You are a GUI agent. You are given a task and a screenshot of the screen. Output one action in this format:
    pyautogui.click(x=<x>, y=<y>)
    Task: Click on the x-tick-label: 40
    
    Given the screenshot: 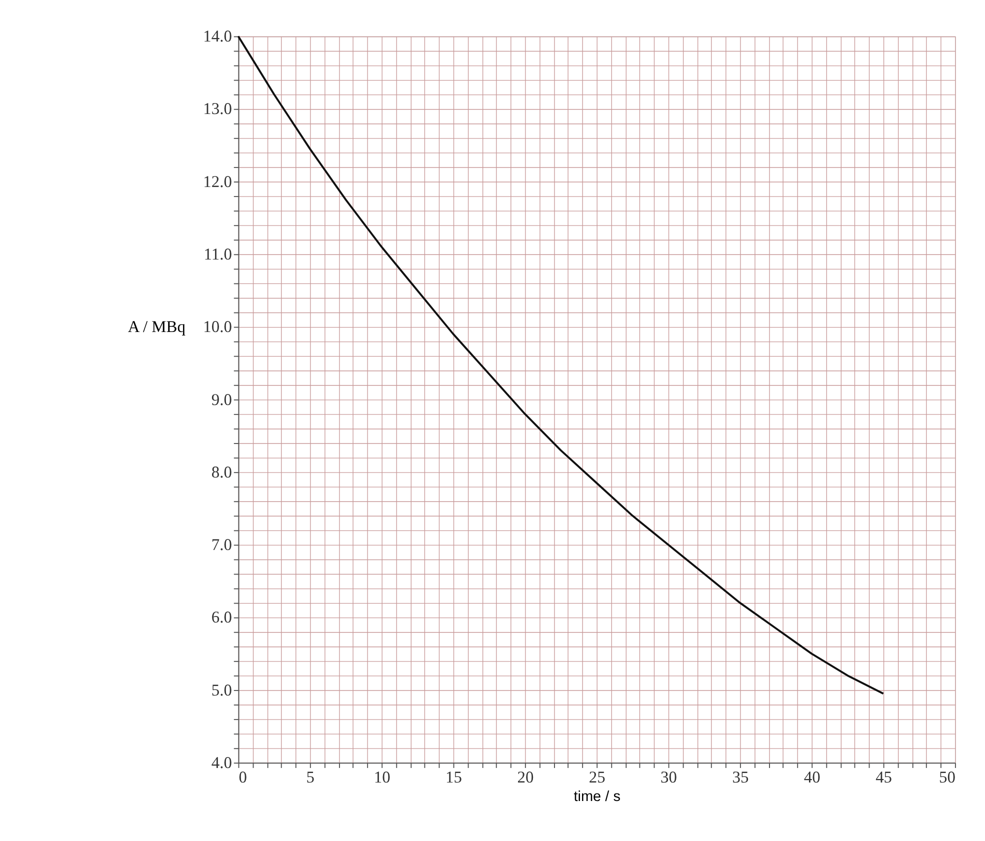 What is the action you would take?
    pyautogui.click(x=812, y=776)
    